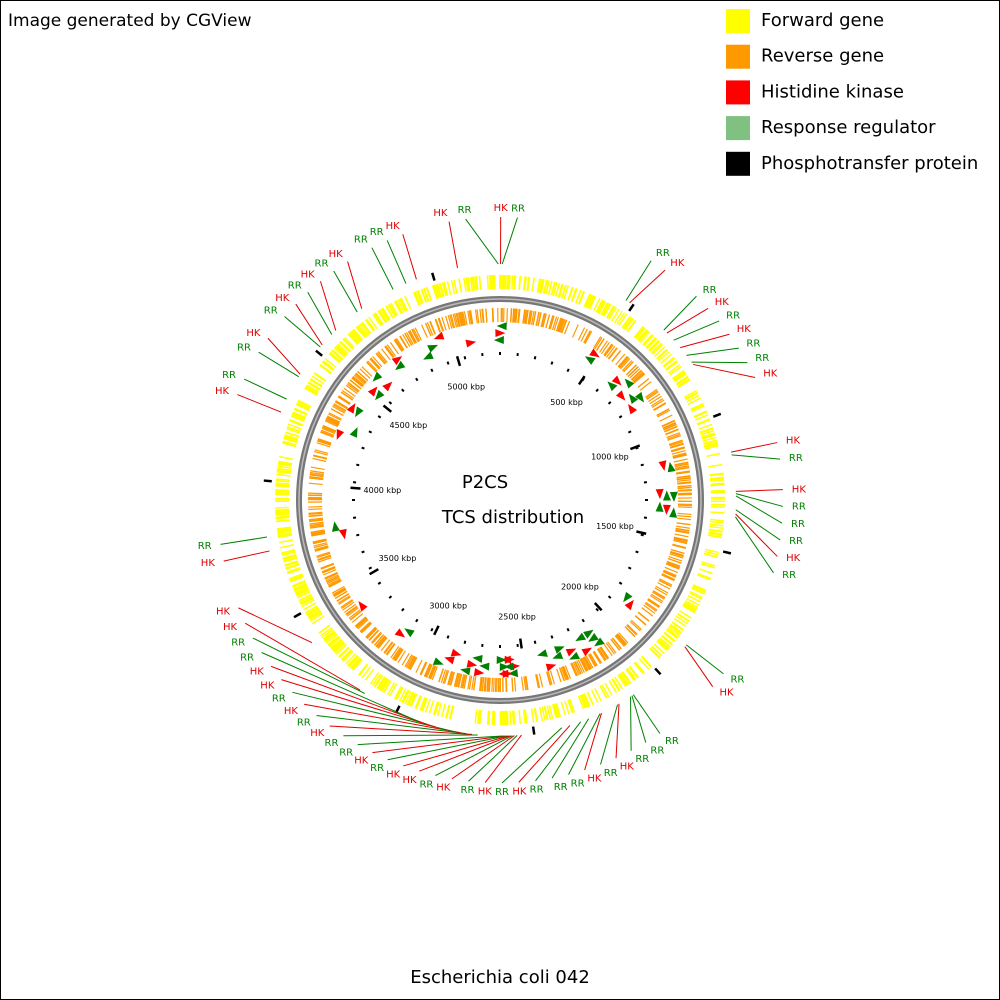  Describe the element at coordinates (832, 91) in the screenshot. I see `legend-label: Histidine kinase` at that location.